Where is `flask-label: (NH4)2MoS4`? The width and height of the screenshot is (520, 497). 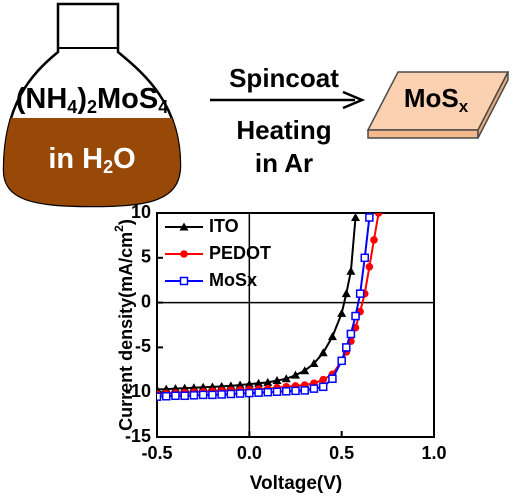 flask-label: (NH4)2MoS4 is located at coordinates (92, 100).